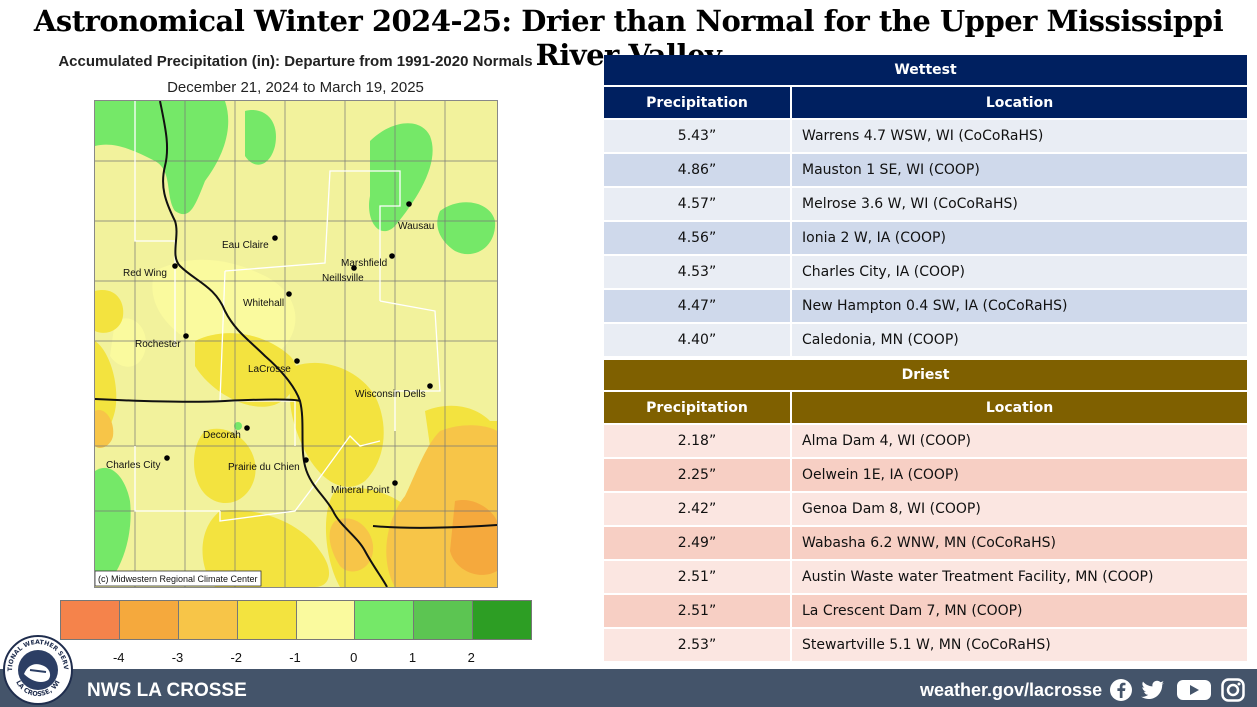  What do you see at coordinates (1019, 305) in the screenshot?
I see `location-value: New Hampton 0.4 SW, IA (CoCoRaHS)` at bounding box center [1019, 305].